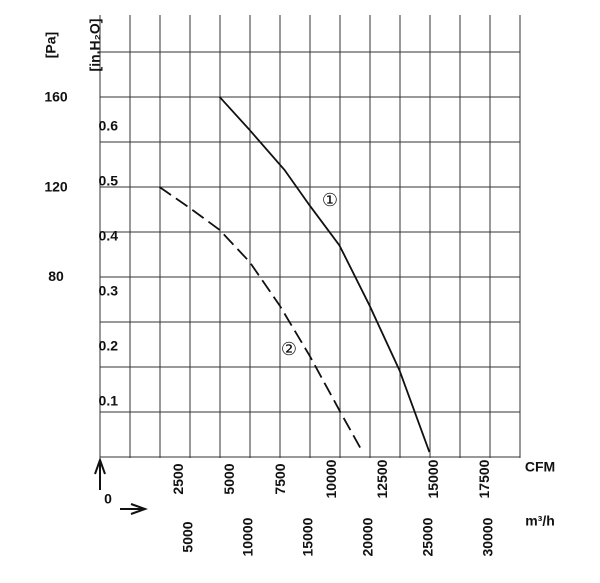 The height and width of the screenshot is (583, 600). What do you see at coordinates (289, 349) in the screenshot?
I see `curve-label: ②` at bounding box center [289, 349].